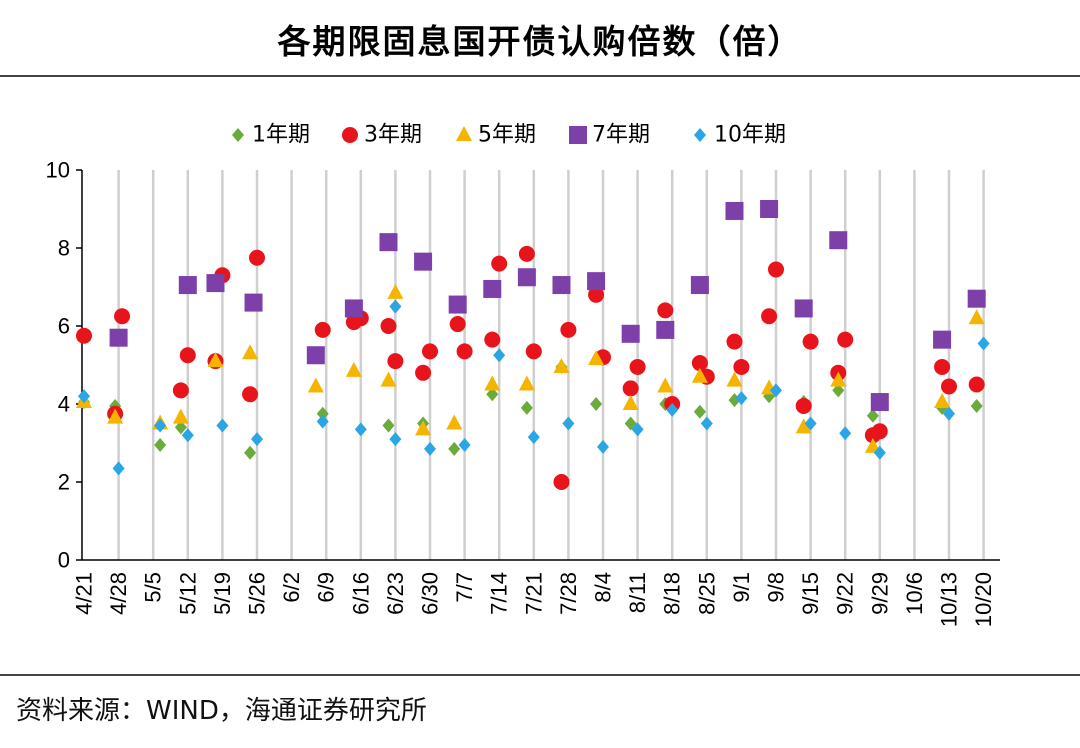 This screenshot has height=748, width=1080. What do you see at coordinates (430, 593) in the screenshot?
I see `x-tick-label: 6/30` at bounding box center [430, 593].